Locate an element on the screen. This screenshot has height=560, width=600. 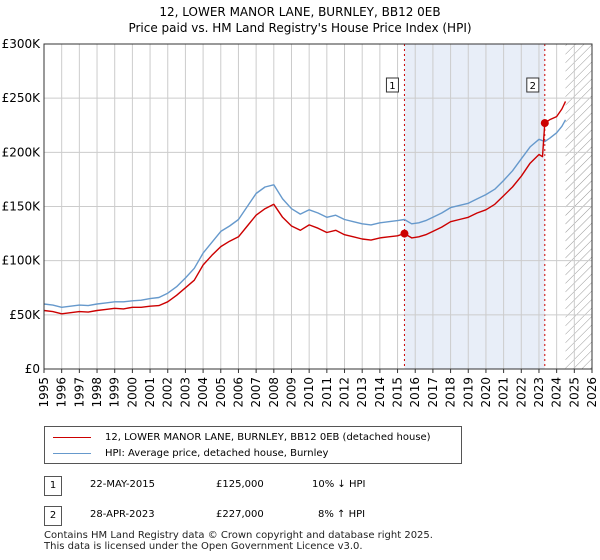
x-tick-label: 2003 is located at coordinates (185, 392).